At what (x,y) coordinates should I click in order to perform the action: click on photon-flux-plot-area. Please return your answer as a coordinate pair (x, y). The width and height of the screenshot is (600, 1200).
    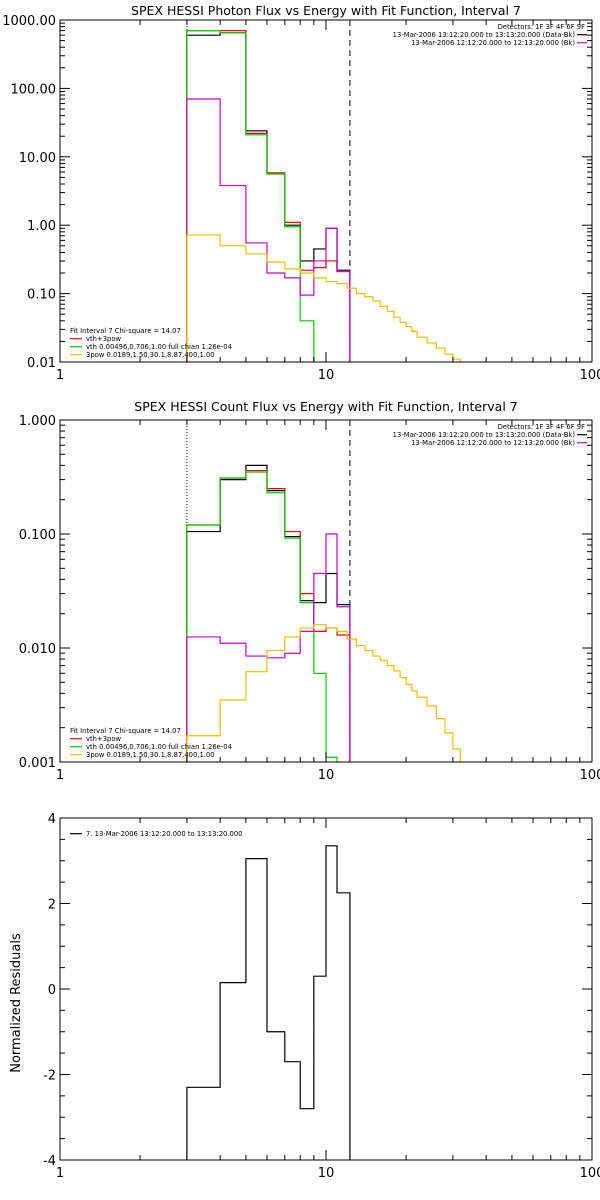
    Looking at the image, I should click on (323, 191).